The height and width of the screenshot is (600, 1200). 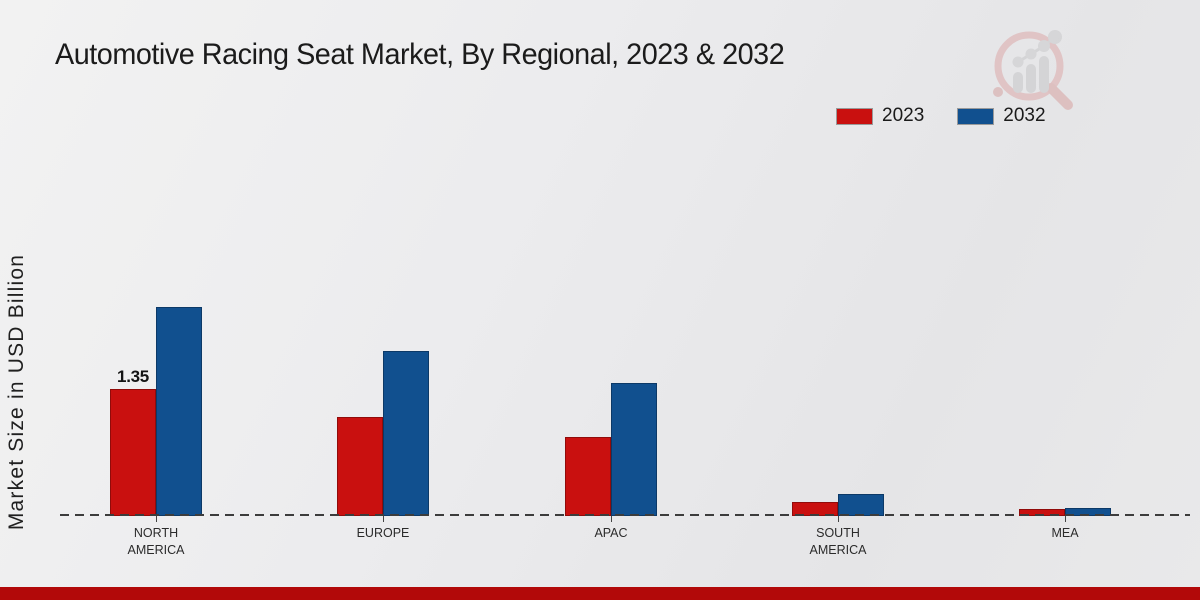 What do you see at coordinates (1065, 533) in the screenshot?
I see `x-category-label-mea: MEA` at bounding box center [1065, 533].